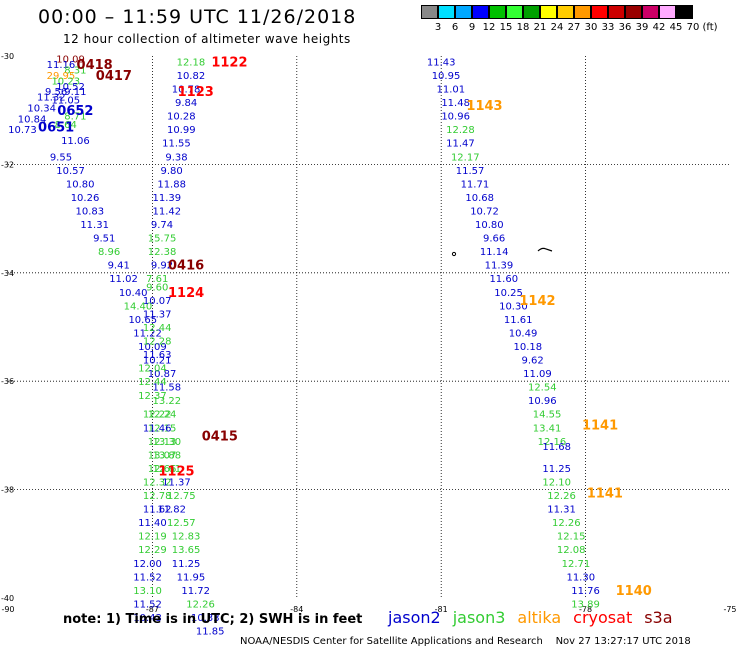 The width and height of the screenshot is (740, 650). What do you see at coordinates (441, 62) in the screenshot?
I see `wave-height-value: 11.43` at bounding box center [441, 62].